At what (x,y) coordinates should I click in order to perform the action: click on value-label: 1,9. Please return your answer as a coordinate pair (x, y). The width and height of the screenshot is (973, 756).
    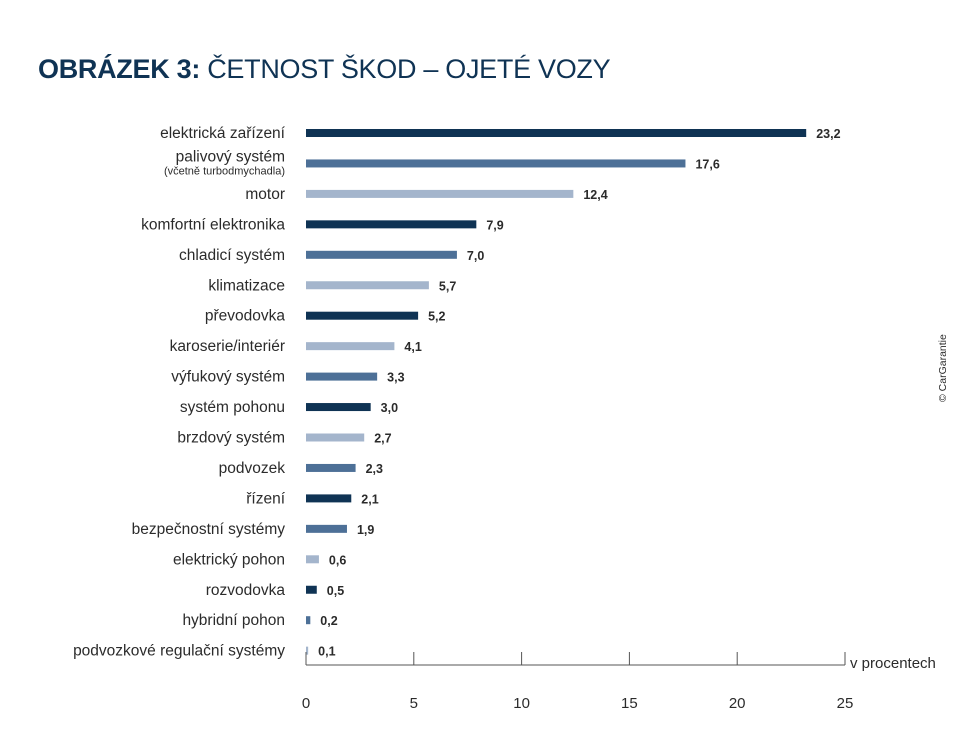
    Looking at the image, I should click on (365, 530).